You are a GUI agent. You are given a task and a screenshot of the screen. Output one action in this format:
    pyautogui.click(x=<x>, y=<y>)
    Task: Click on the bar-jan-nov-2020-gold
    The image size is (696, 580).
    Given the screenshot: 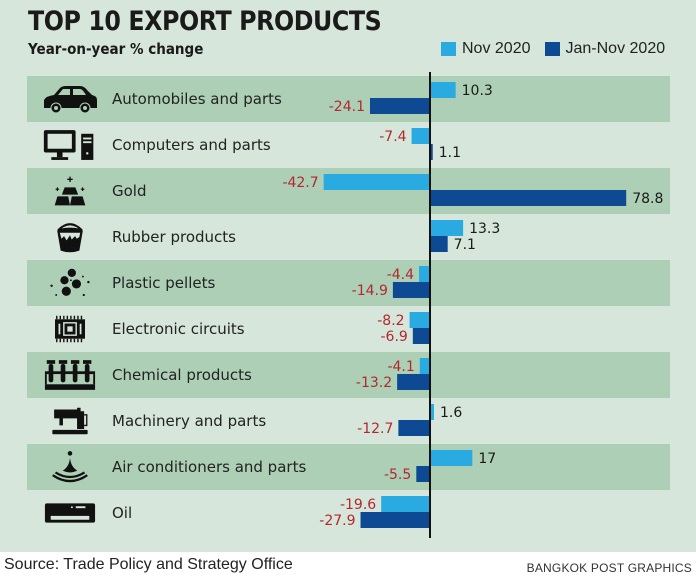 What is the action you would take?
    pyautogui.click(x=528, y=198)
    